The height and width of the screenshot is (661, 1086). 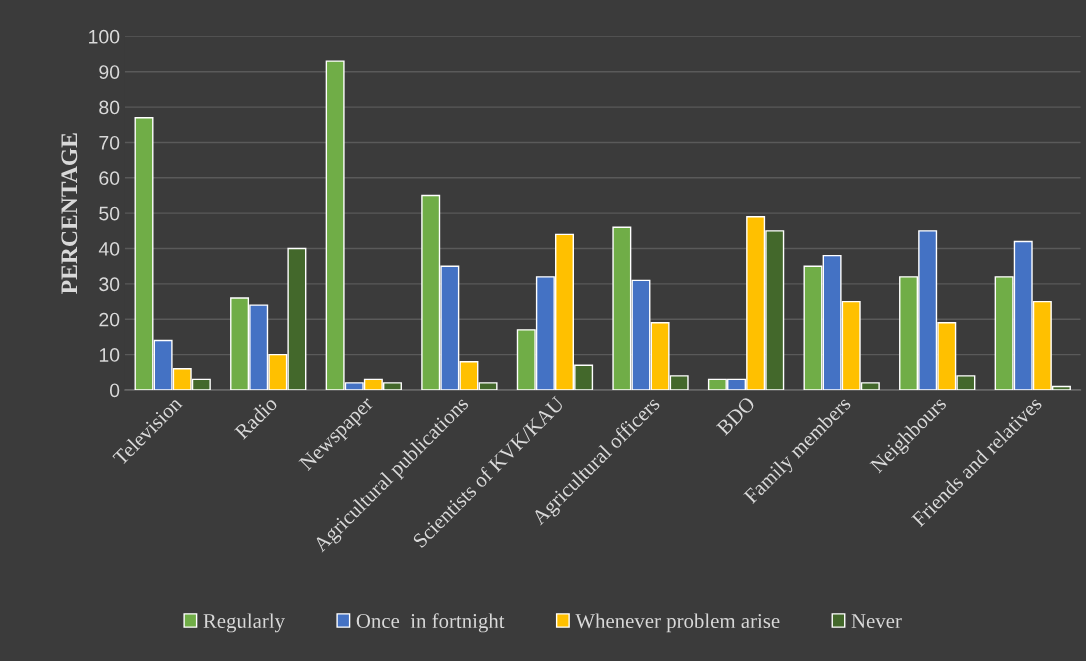 I want to click on y-axis-title: PERCENTAGE, so click(x=69, y=213).